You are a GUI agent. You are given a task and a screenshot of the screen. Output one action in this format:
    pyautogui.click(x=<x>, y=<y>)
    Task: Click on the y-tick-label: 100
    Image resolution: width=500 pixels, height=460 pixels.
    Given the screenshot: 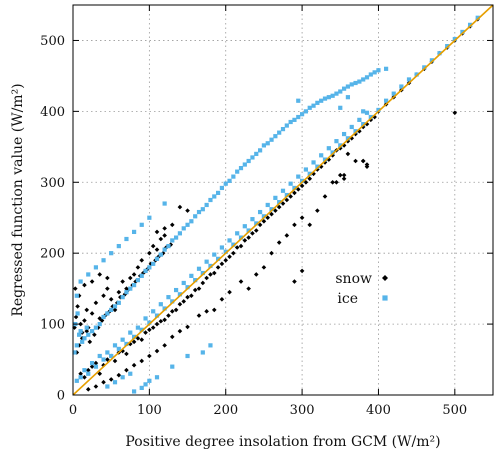 What is the action you would take?
    pyautogui.click(x=52, y=325)
    